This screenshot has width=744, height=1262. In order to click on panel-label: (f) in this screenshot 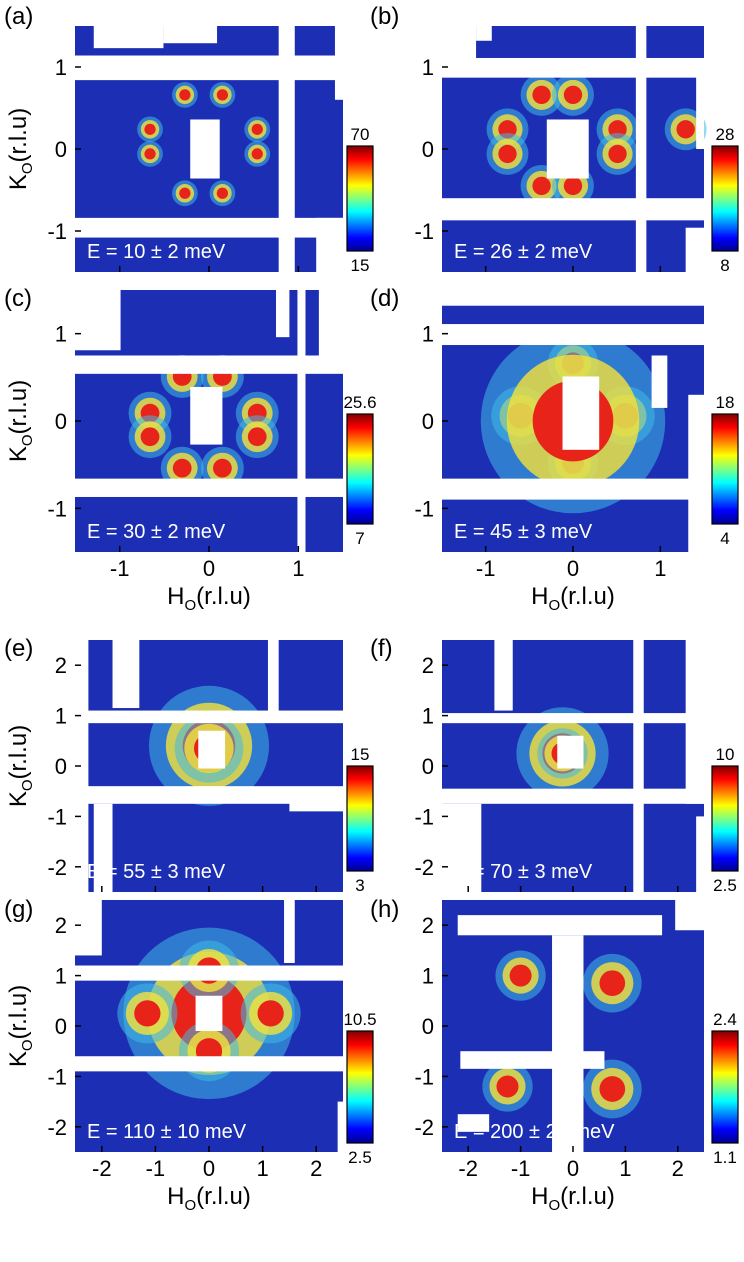, I will do `click(381, 648)`.